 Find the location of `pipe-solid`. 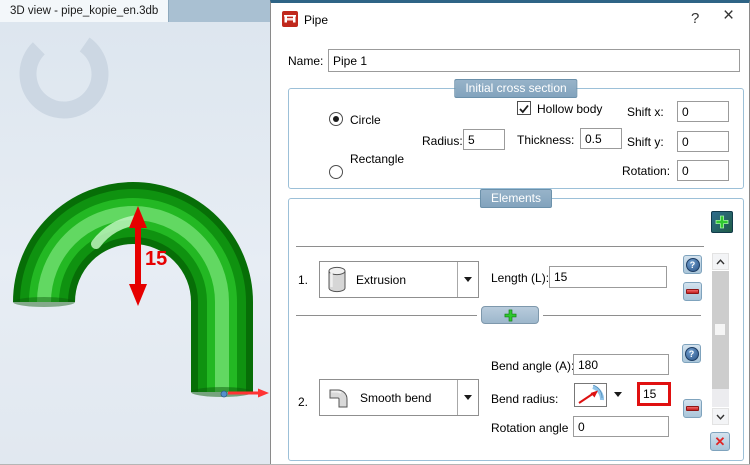

pipe-solid is located at coordinates (133, 289).